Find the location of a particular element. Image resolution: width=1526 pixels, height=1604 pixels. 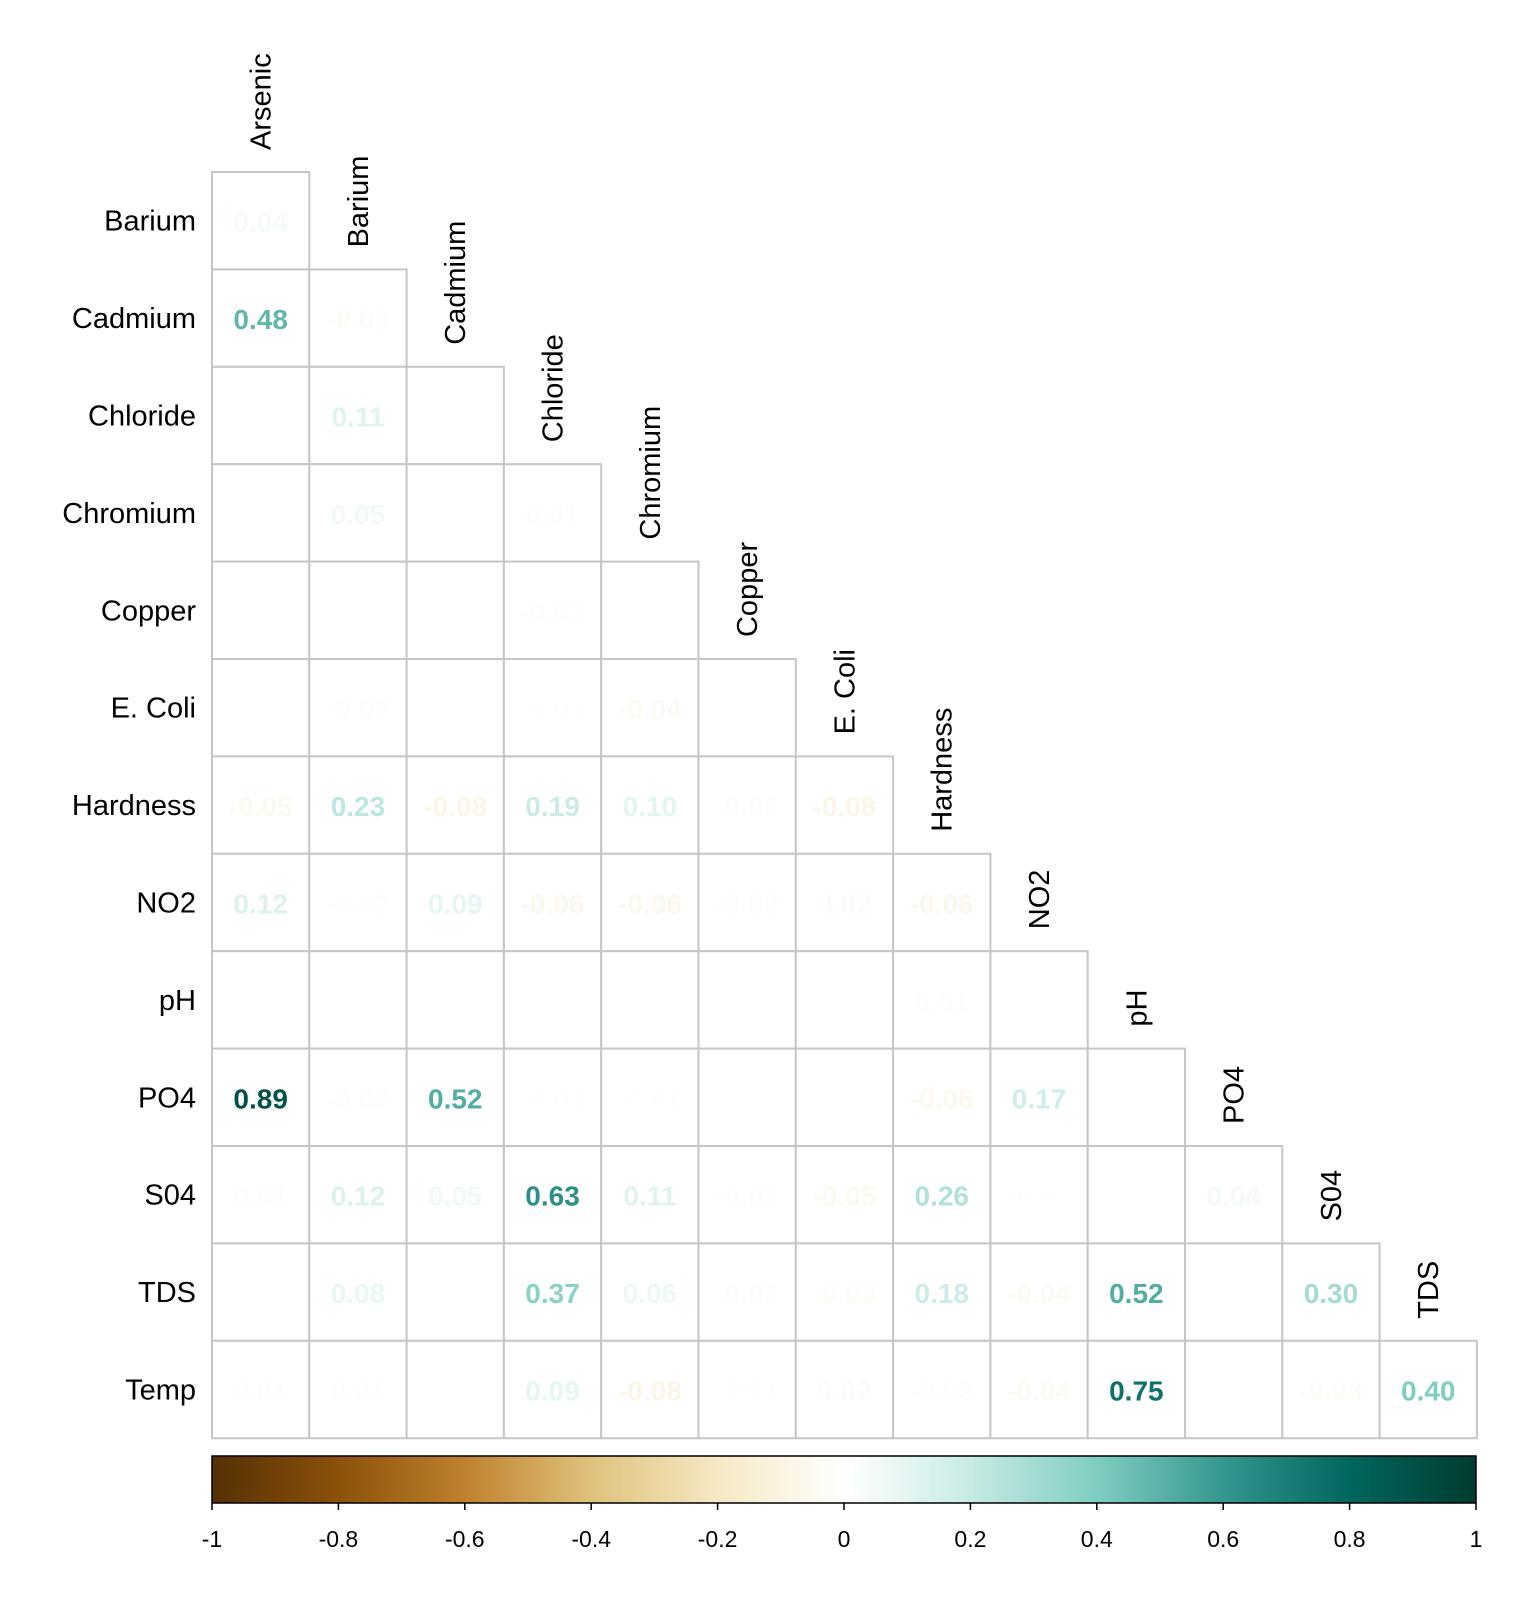

cell-no2-cadmium is located at coordinates (455, 902).